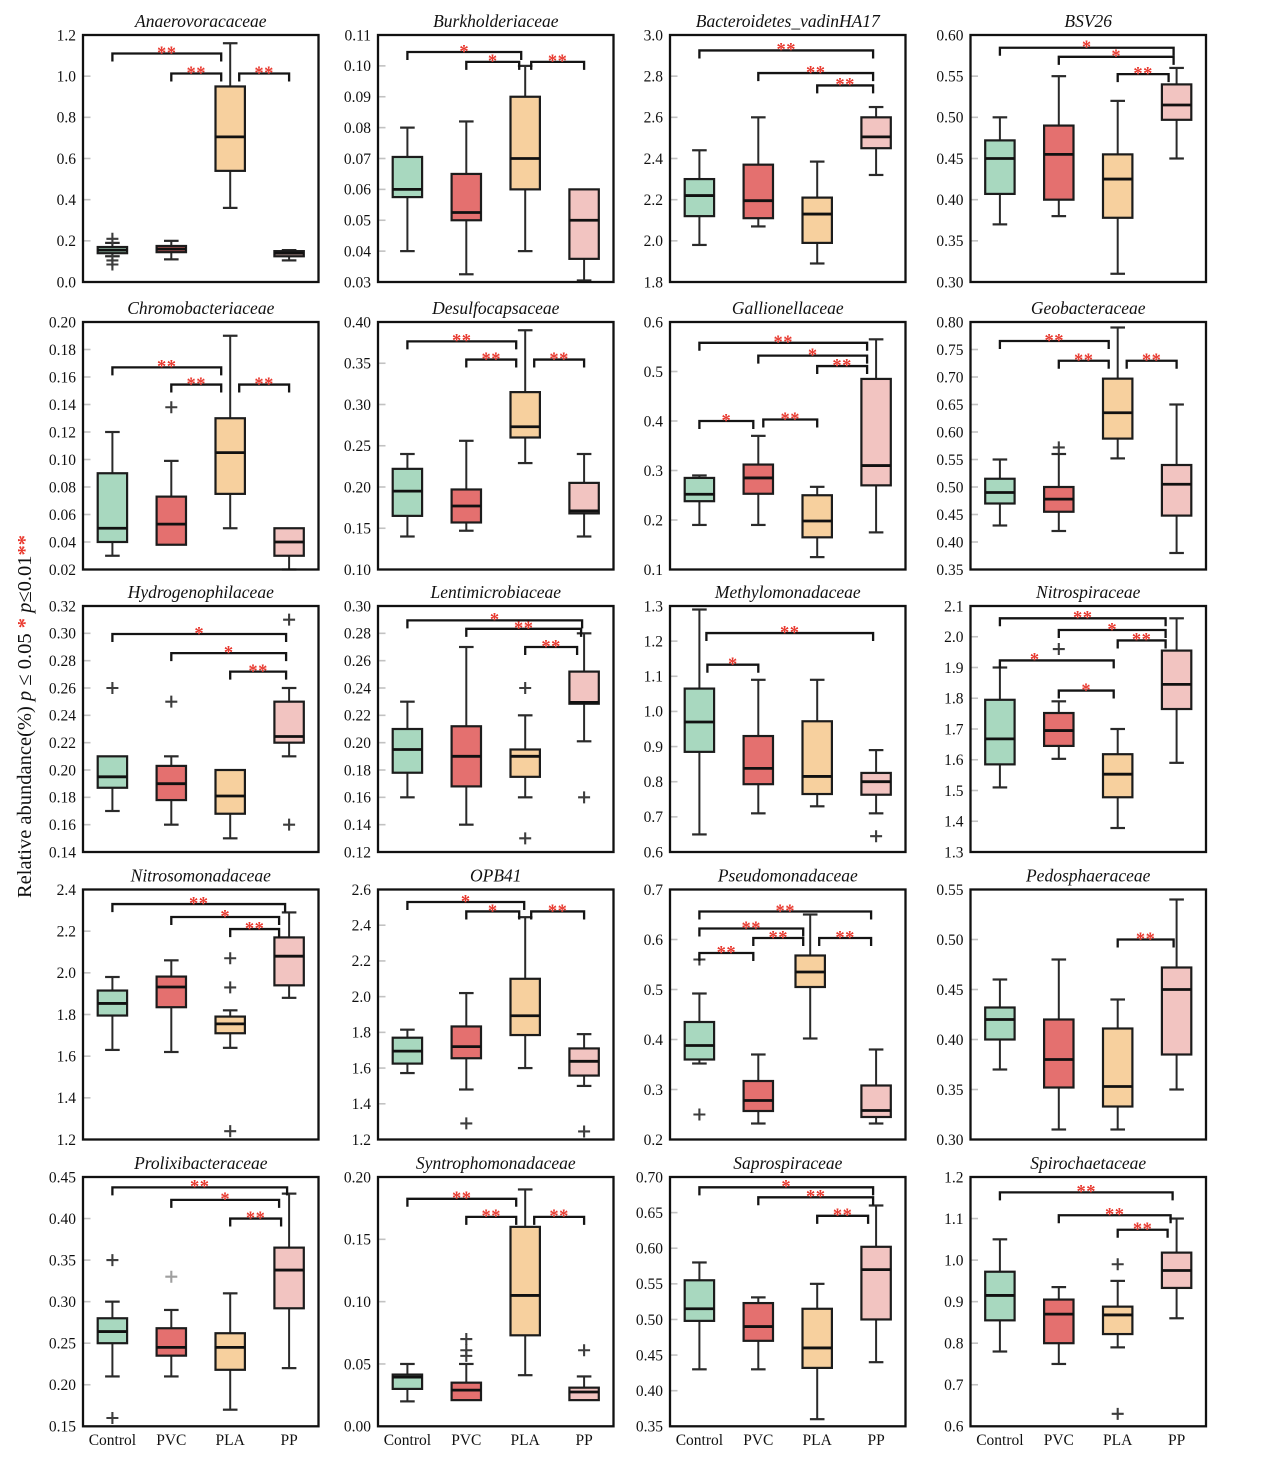 This screenshot has height=1469, width=1269. Describe the element at coordinates (653, 570) in the screenshot. I see `svg-text: 0.1` at that location.